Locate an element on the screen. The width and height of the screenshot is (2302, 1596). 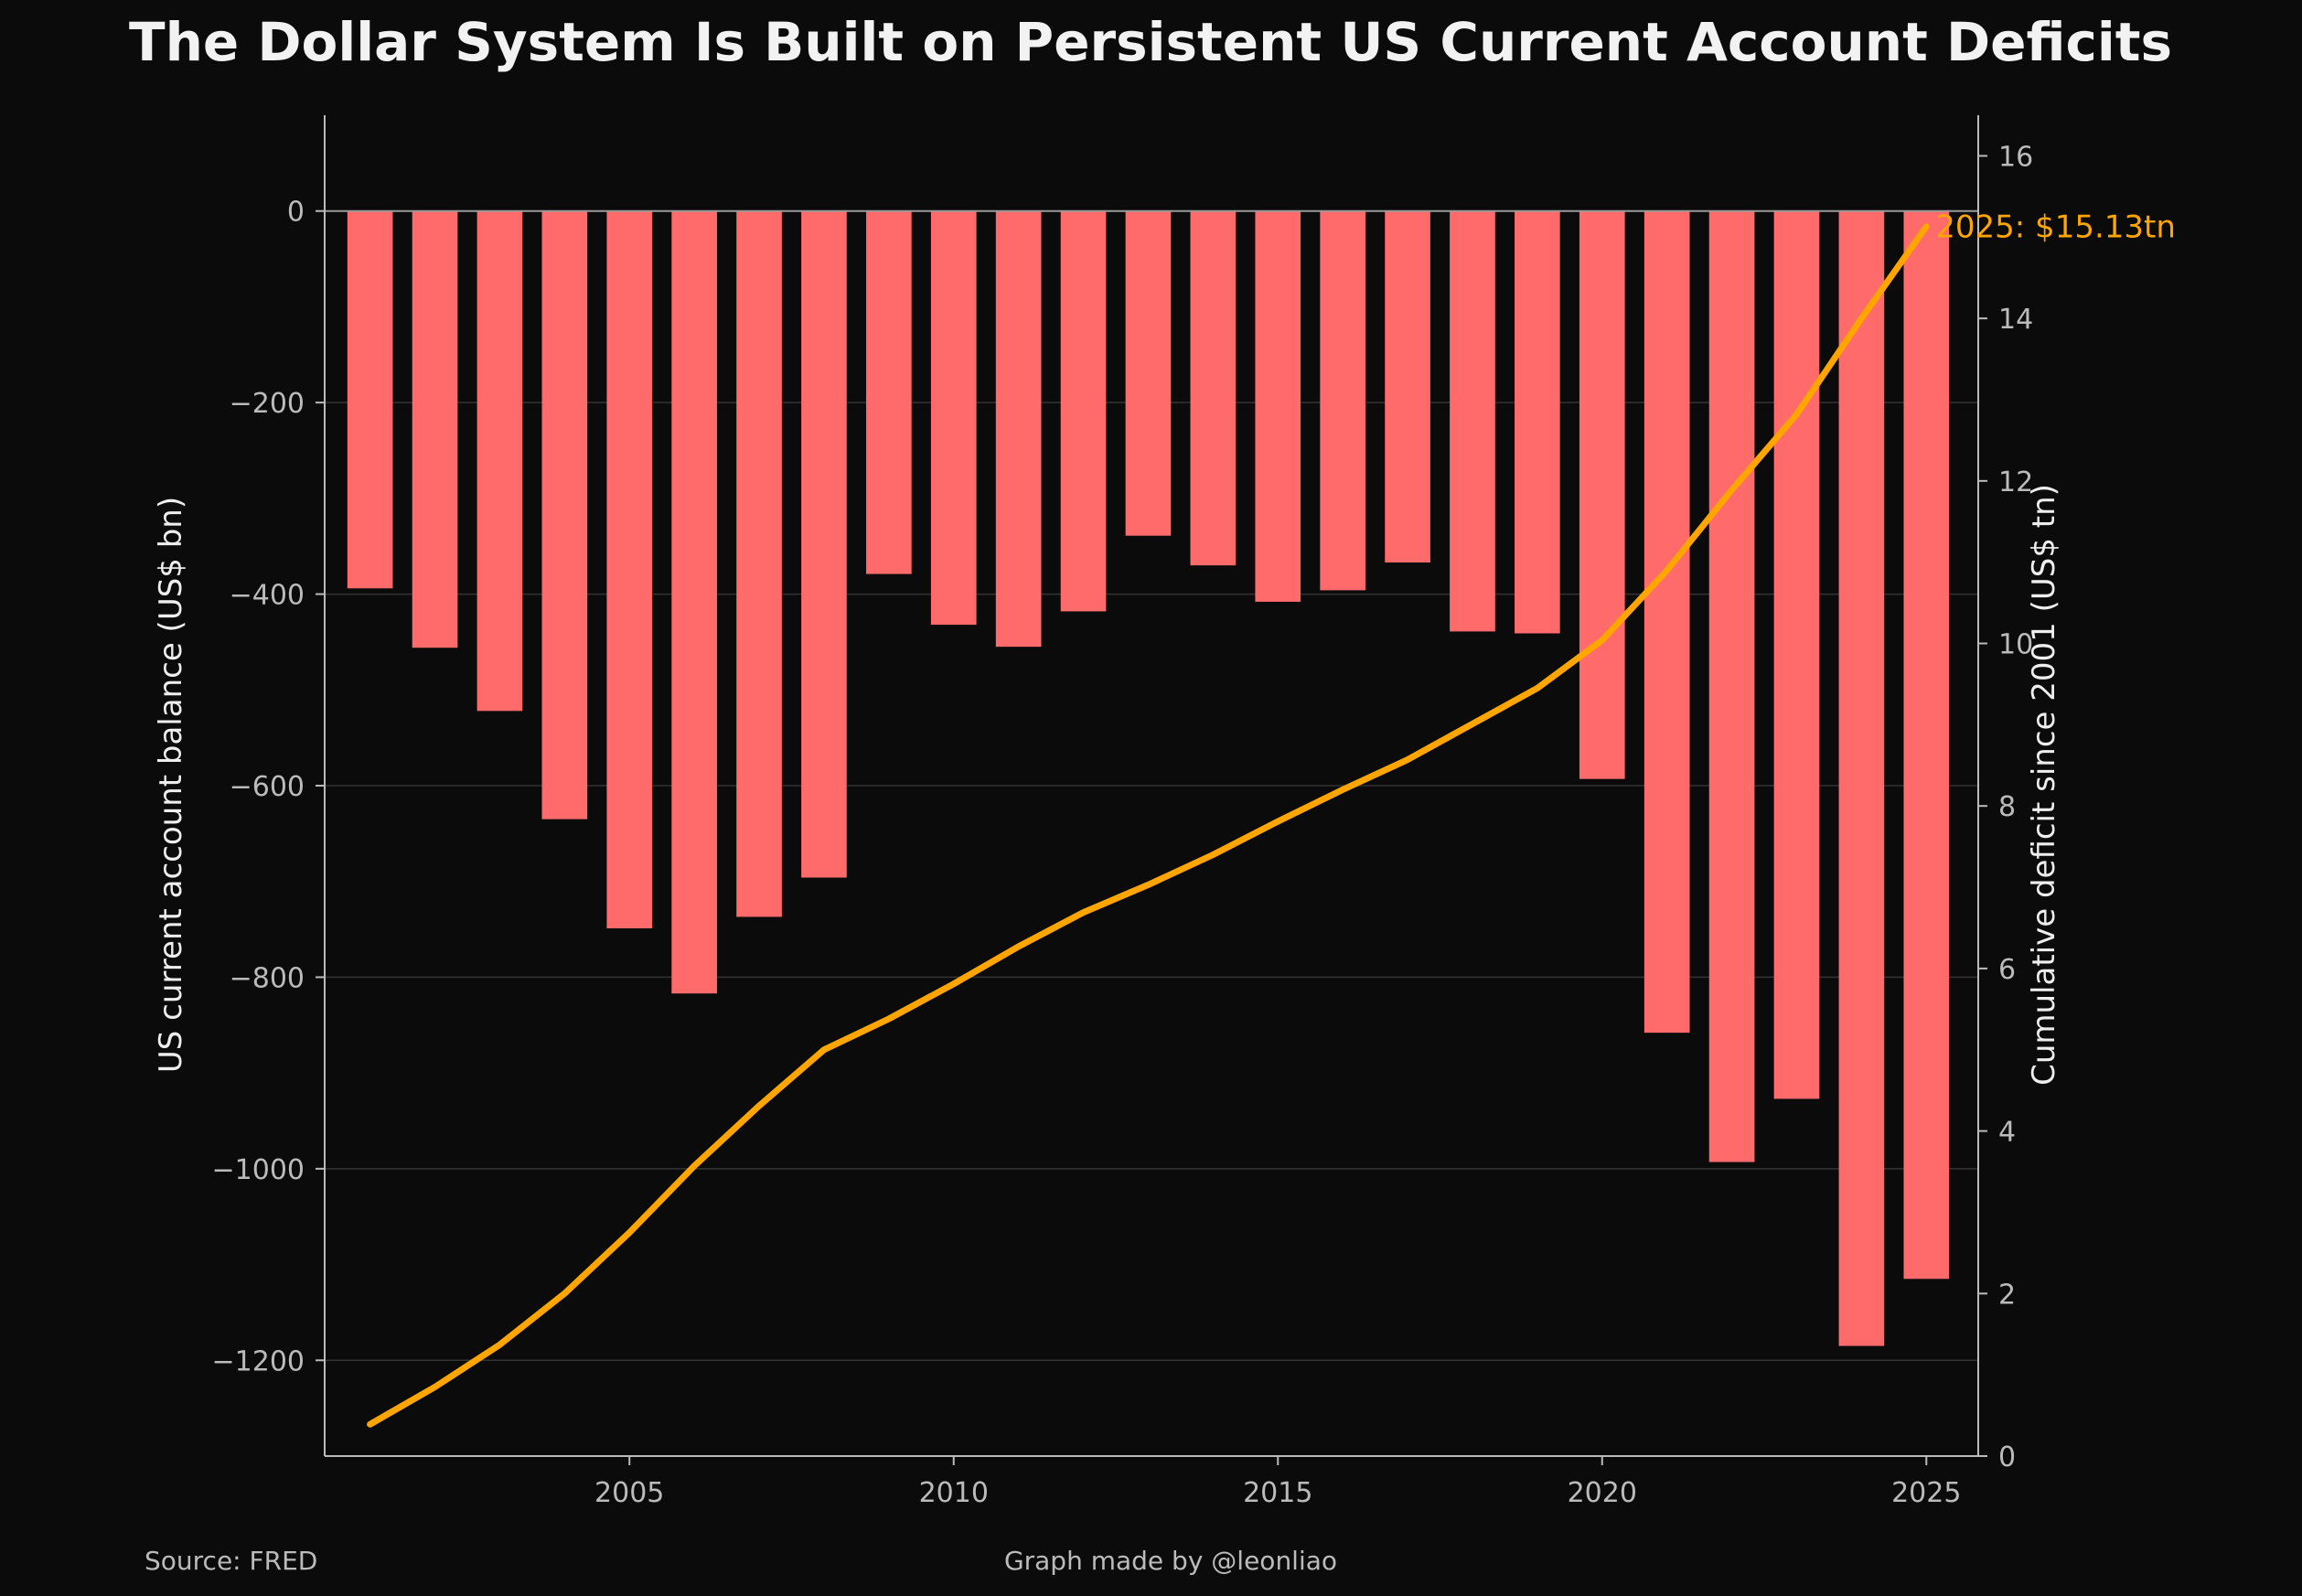
left-tick-label-1: −200 is located at coordinates (268, 404).